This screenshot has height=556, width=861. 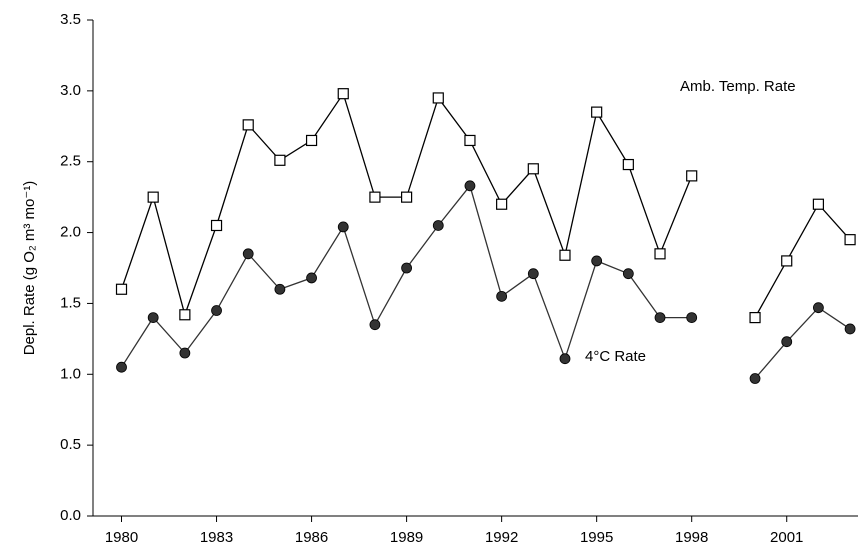 What do you see at coordinates (216, 537) in the screenshot?
I see `x-tick-label: 1983` at bounding box center [216, 537].